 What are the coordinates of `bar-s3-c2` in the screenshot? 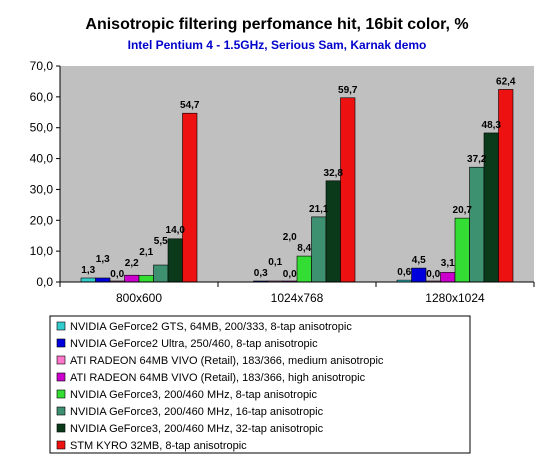 It's located at (448, 277).